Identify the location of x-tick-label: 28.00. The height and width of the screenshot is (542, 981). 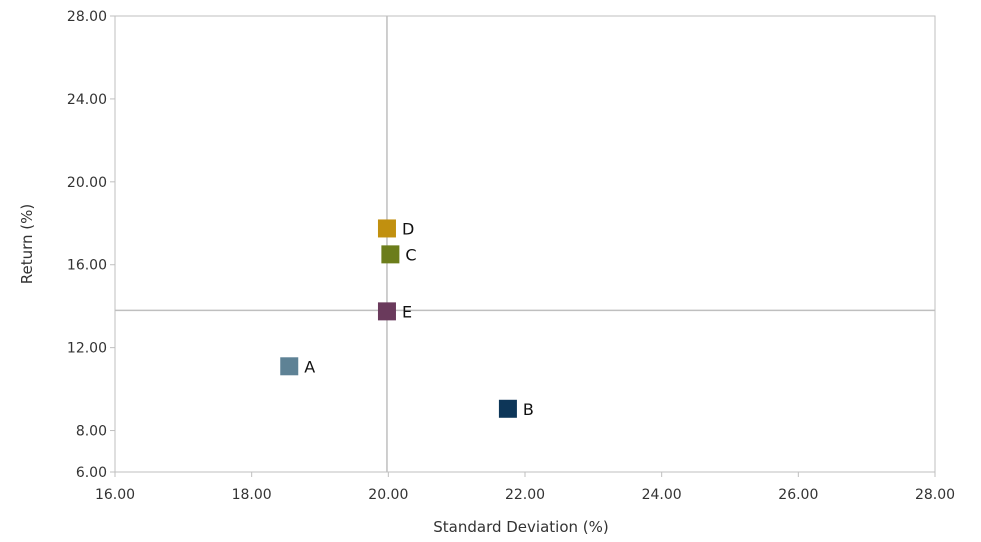
(935, 495).